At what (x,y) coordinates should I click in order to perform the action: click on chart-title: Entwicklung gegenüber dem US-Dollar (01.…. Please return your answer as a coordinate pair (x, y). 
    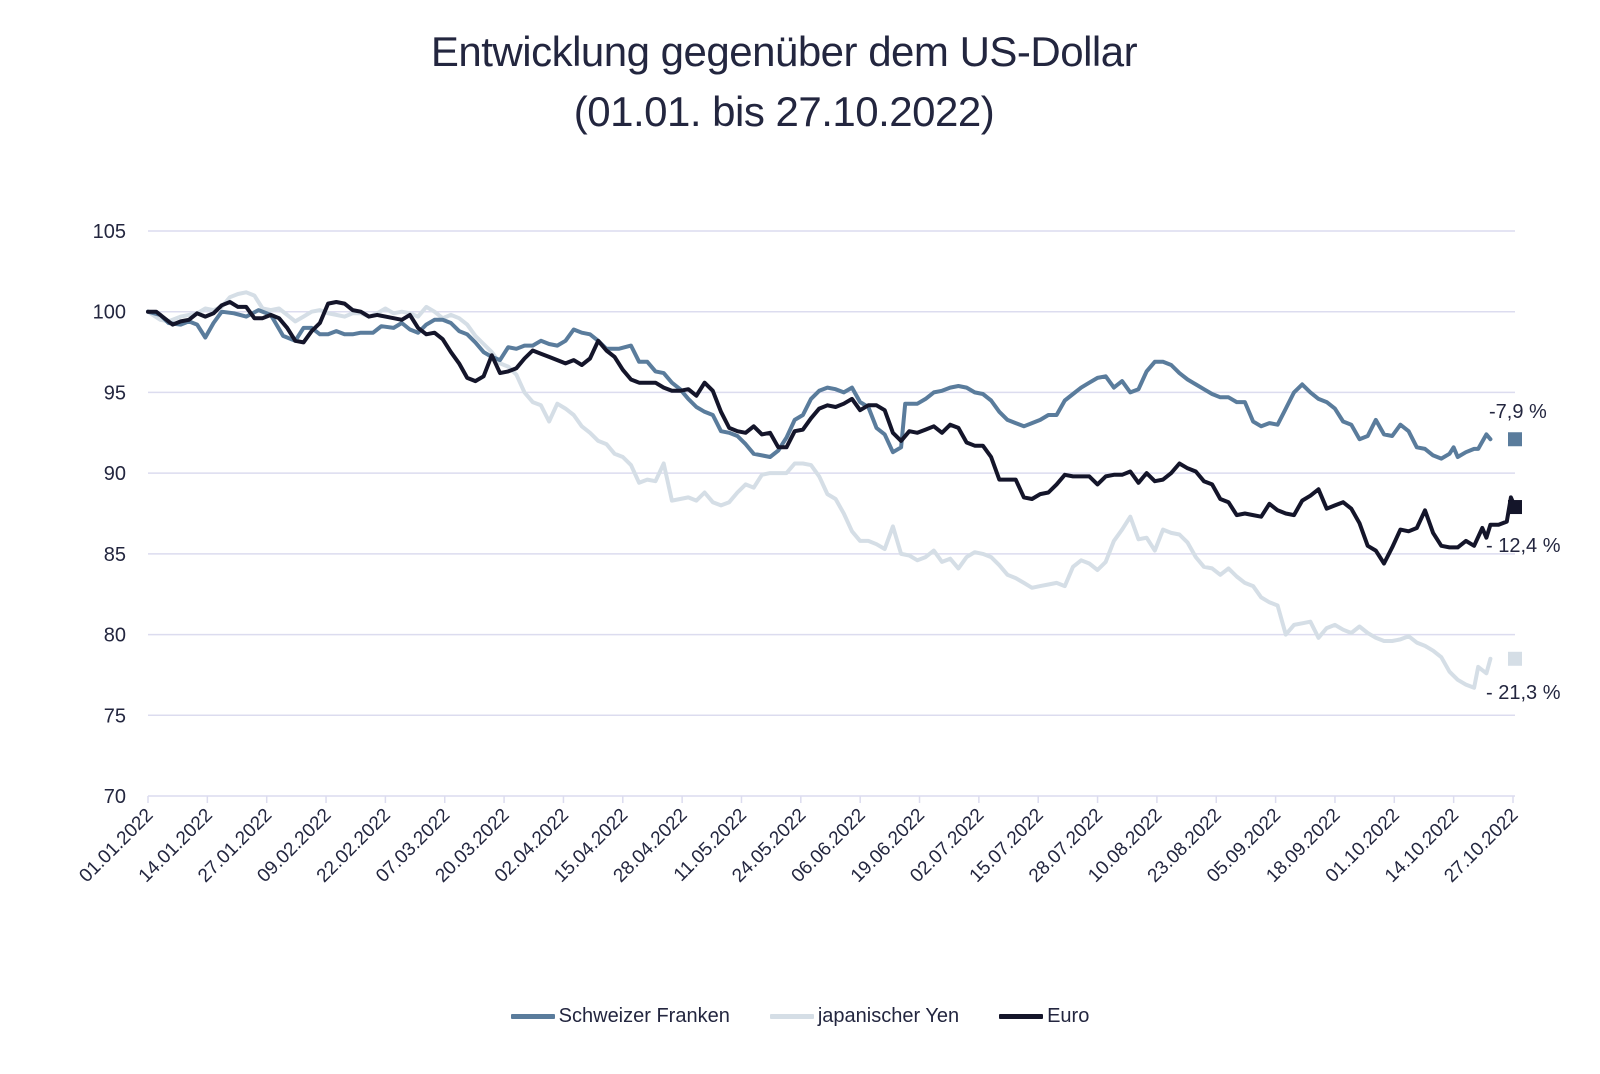
    Looking at the image, I should click on (784, 82).